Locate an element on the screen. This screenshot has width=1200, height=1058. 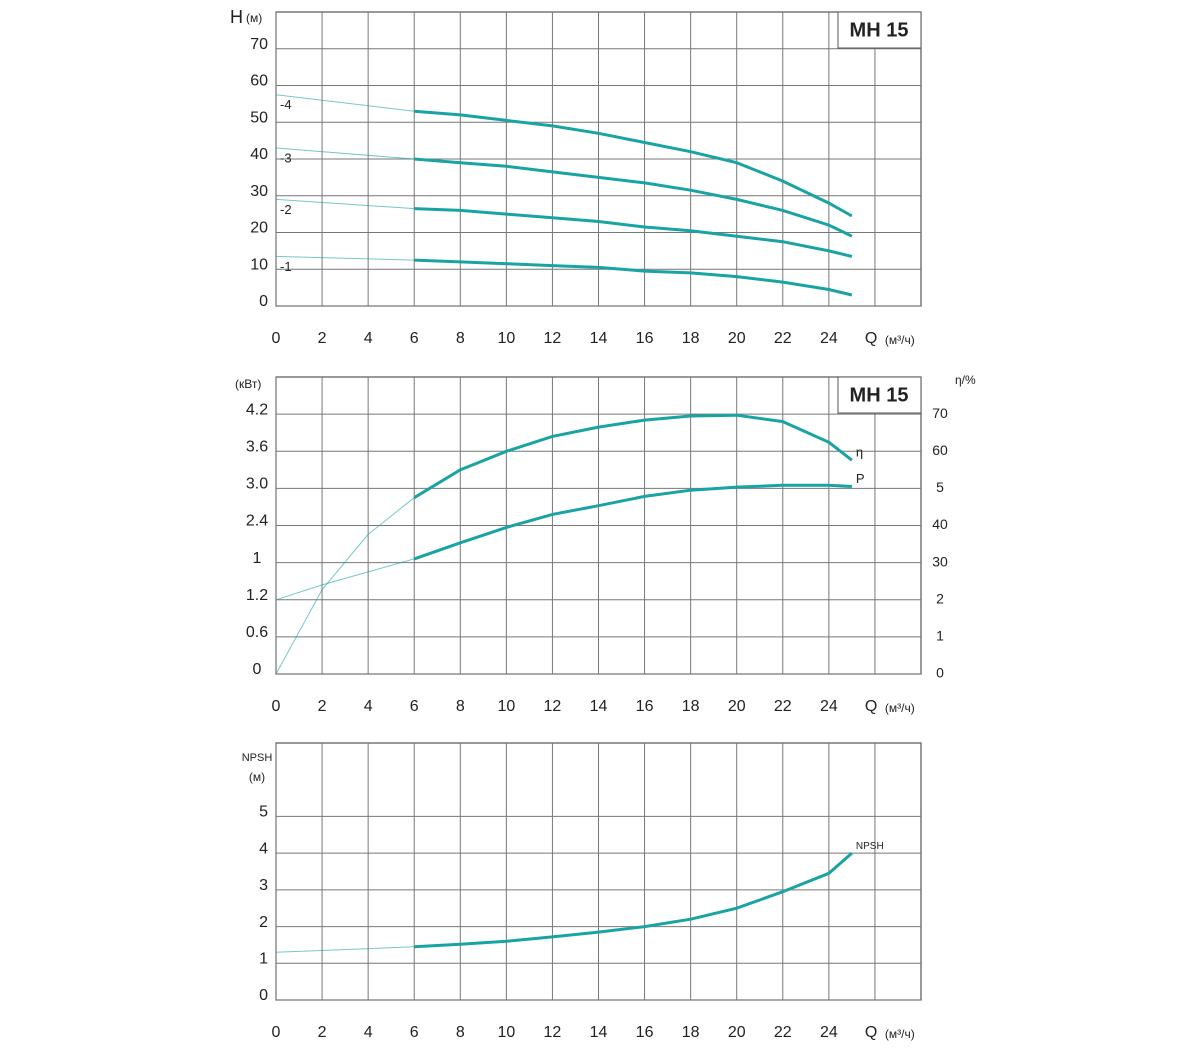
title-box is located at coordinates (879, 30).